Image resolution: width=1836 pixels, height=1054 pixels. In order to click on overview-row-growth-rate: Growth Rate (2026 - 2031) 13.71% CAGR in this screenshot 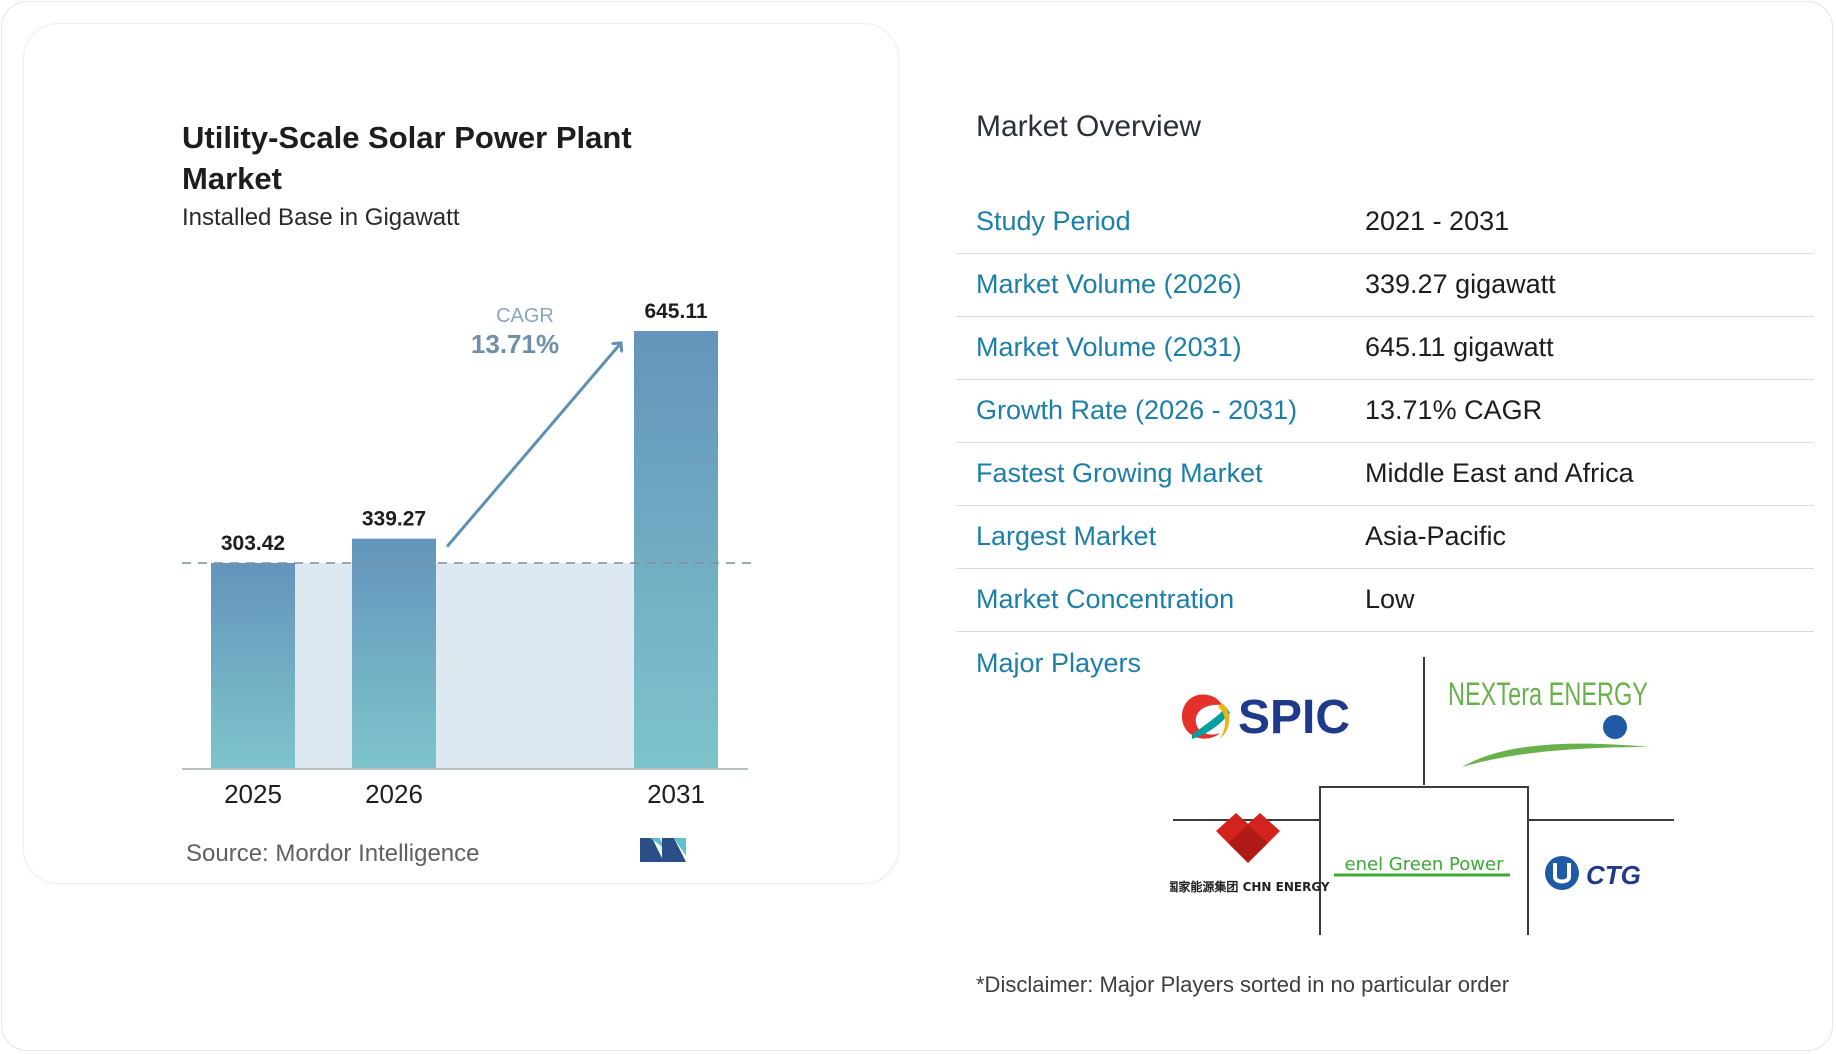, I will do `click(1385, 411)`.